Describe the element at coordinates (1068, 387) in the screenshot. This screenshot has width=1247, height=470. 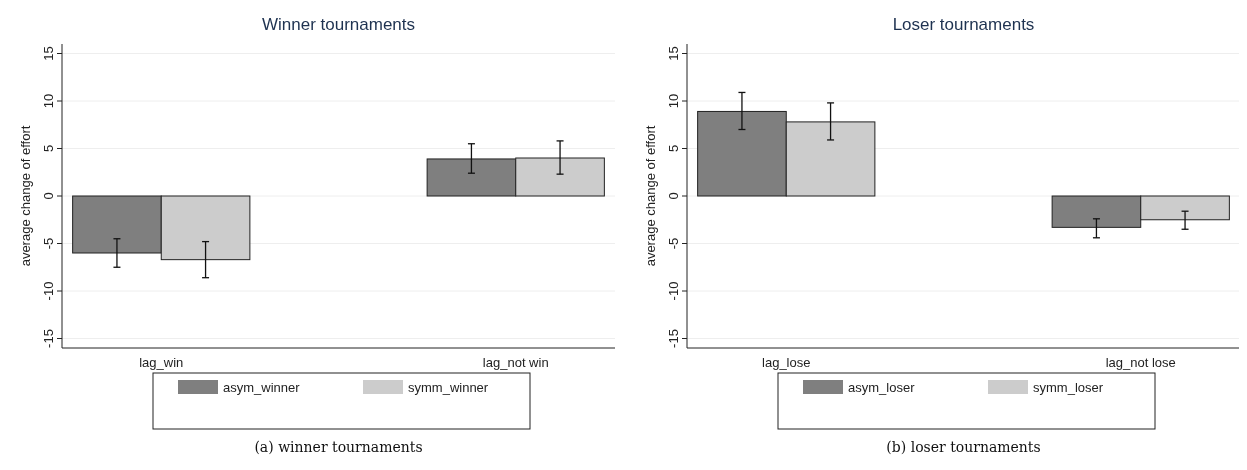
I see `legend-label: symm_loser` at that location.